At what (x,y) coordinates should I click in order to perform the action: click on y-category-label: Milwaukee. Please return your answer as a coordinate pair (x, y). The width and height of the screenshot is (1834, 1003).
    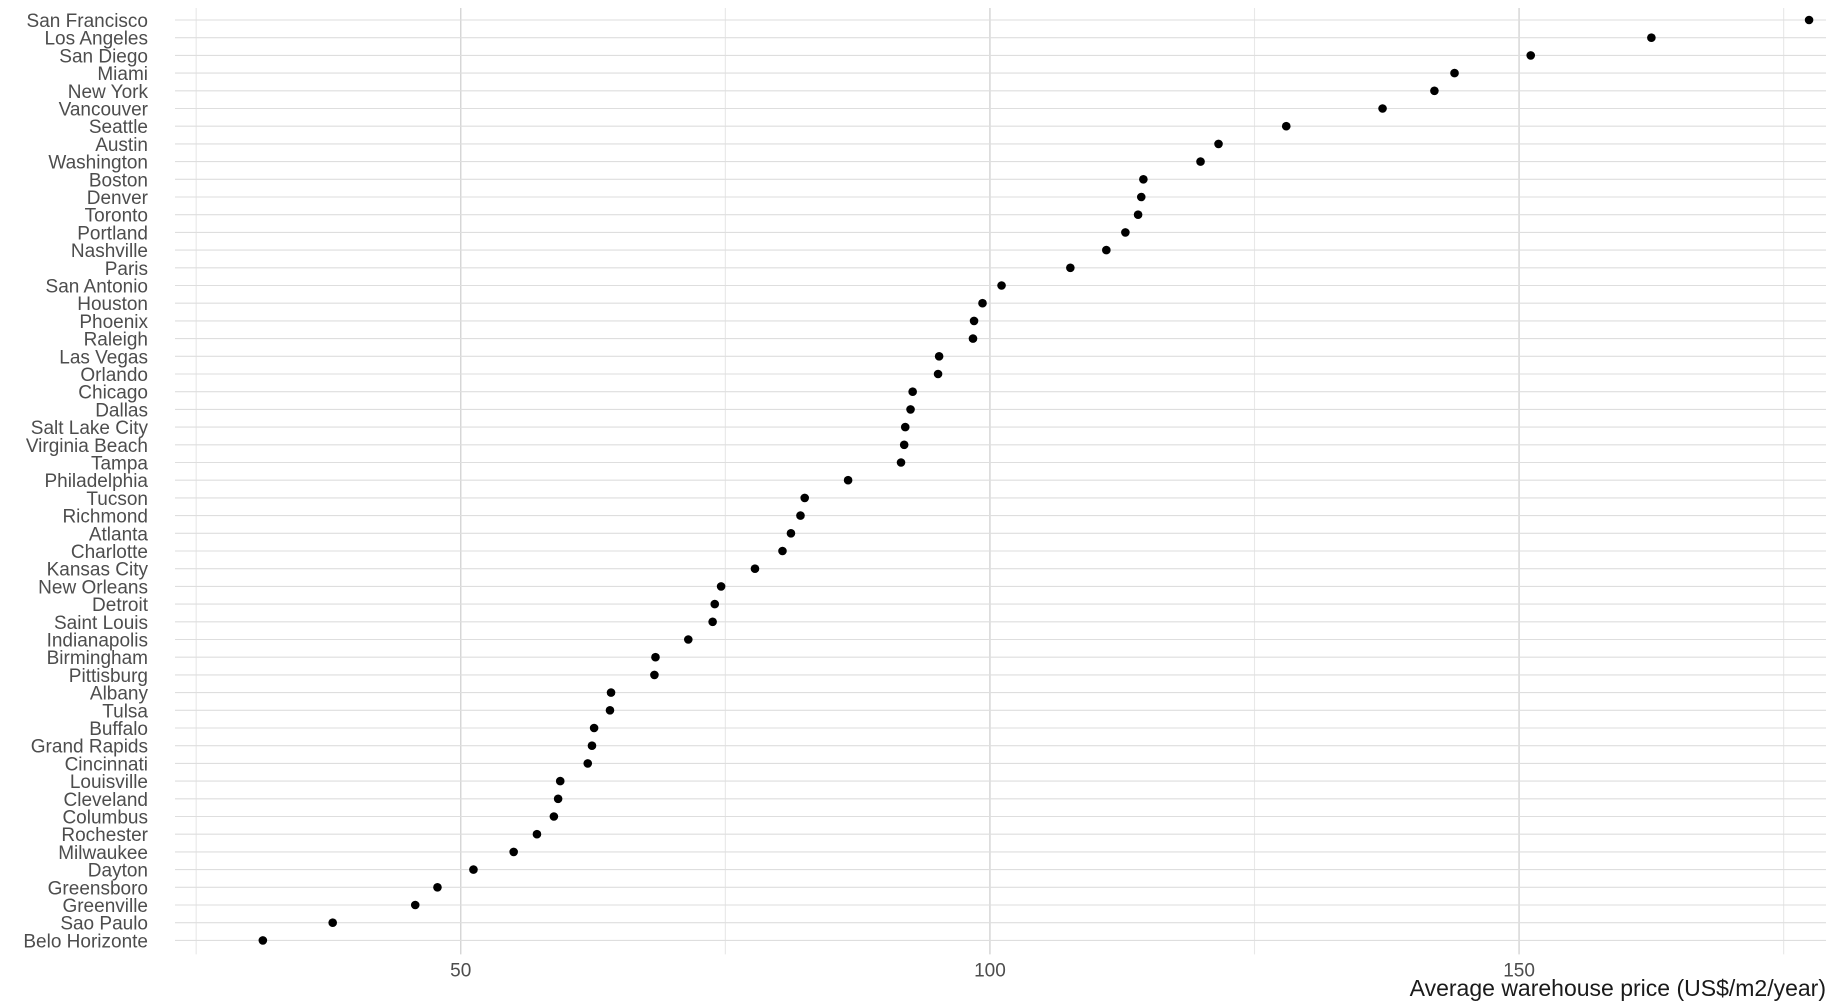
    Looking at the image, I should click on (103, 853).